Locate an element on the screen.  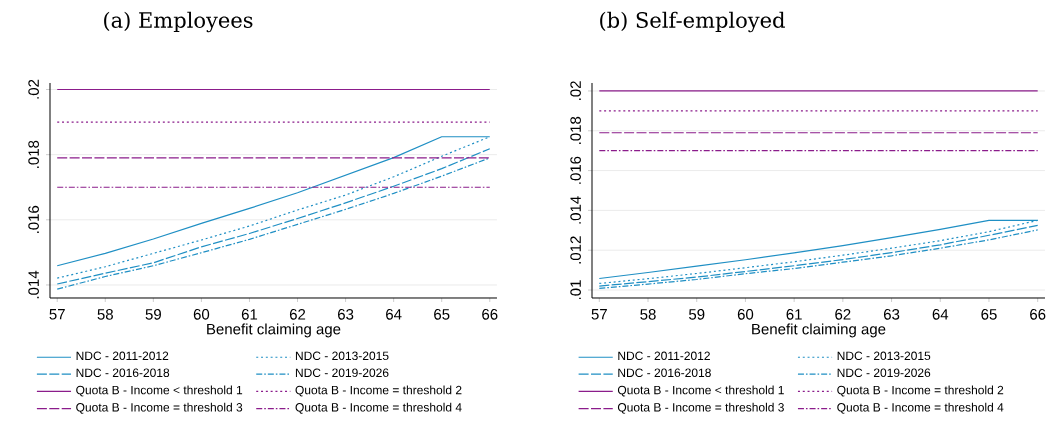
y-tick-label: .012 is located at coordinates (575, 250).